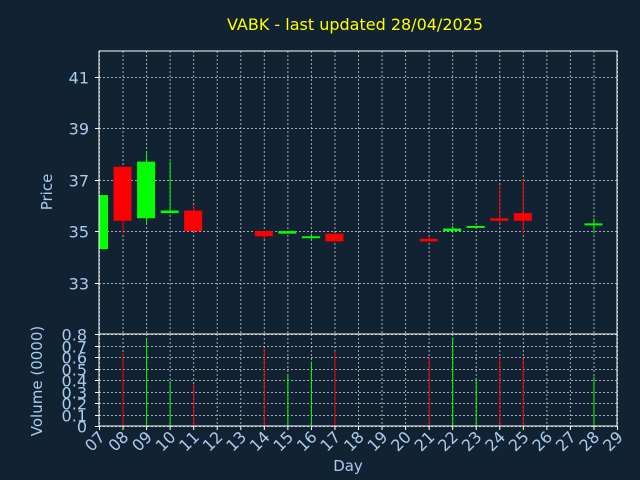 The width and height of the screenshot is (640, 480). Describe the element at coordinates (79, 284) in the screenshot. I see `price-tick-label: 33` at that location.